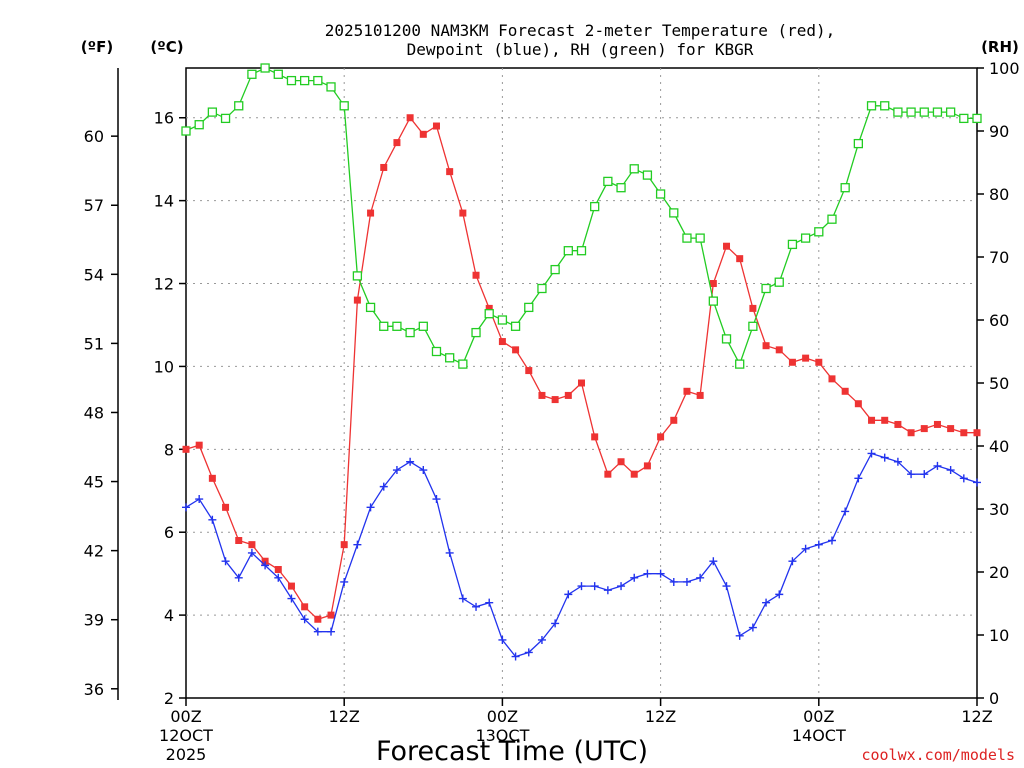 The image size is (1024, 768). I want to click on celsius-tick-label: 6, so click(169, 532).